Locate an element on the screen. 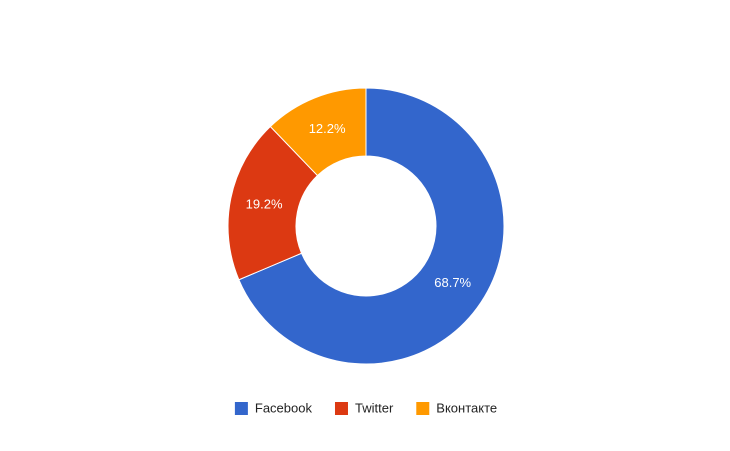  legend-label: Вконтакте is located at coordinates (466, 407).